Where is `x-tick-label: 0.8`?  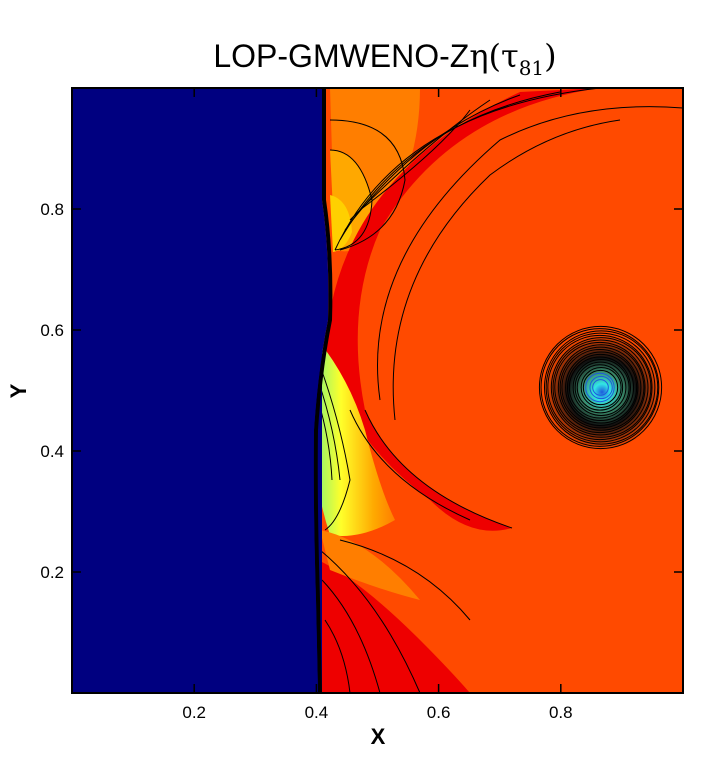
x-tick-label: 0.8 is located at coordinates (561, 712).